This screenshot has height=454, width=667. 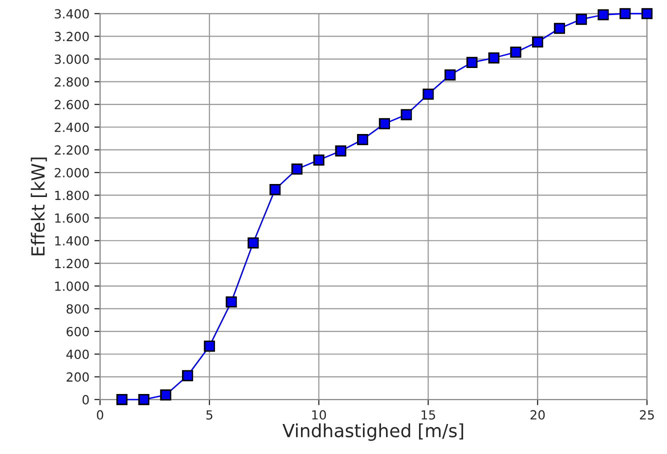 I want to click on y-axis-title: Effekt [kW], so click(x=38, y=207).